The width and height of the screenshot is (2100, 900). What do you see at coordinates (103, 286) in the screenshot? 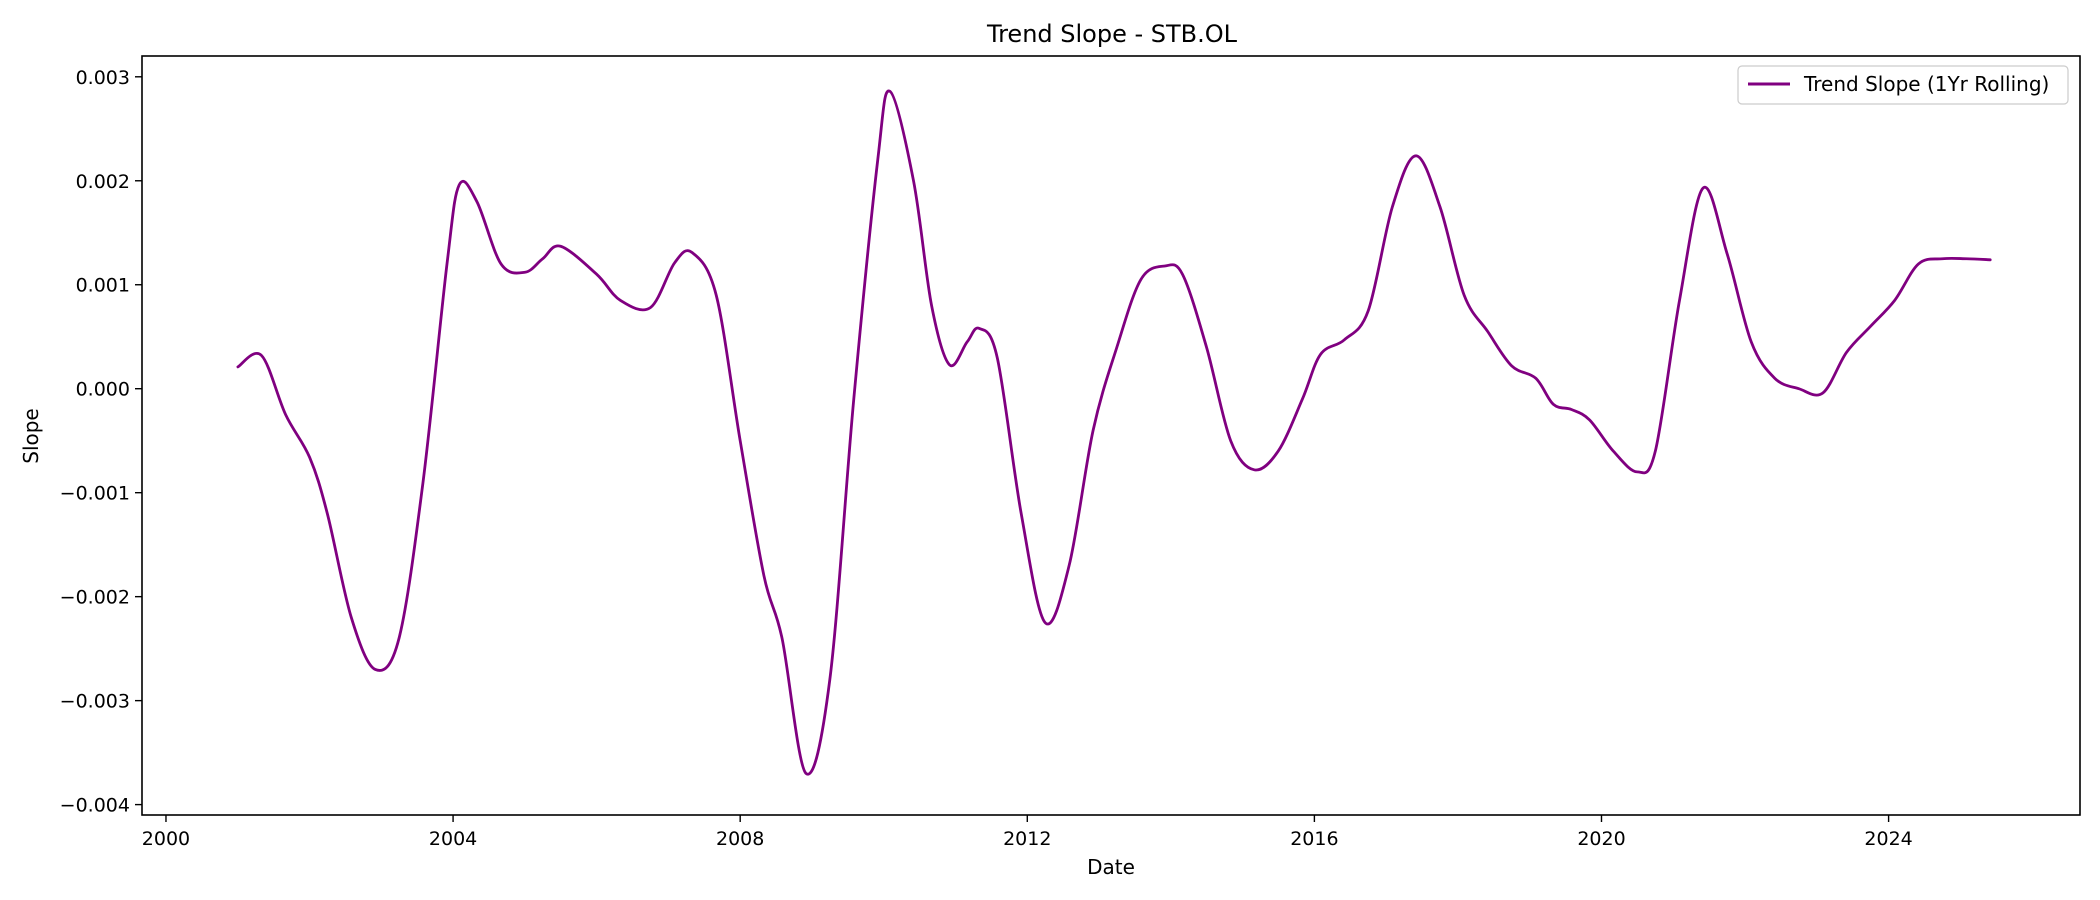
I see `y-tick-label: 0.001` at bounding box center [103, 286].